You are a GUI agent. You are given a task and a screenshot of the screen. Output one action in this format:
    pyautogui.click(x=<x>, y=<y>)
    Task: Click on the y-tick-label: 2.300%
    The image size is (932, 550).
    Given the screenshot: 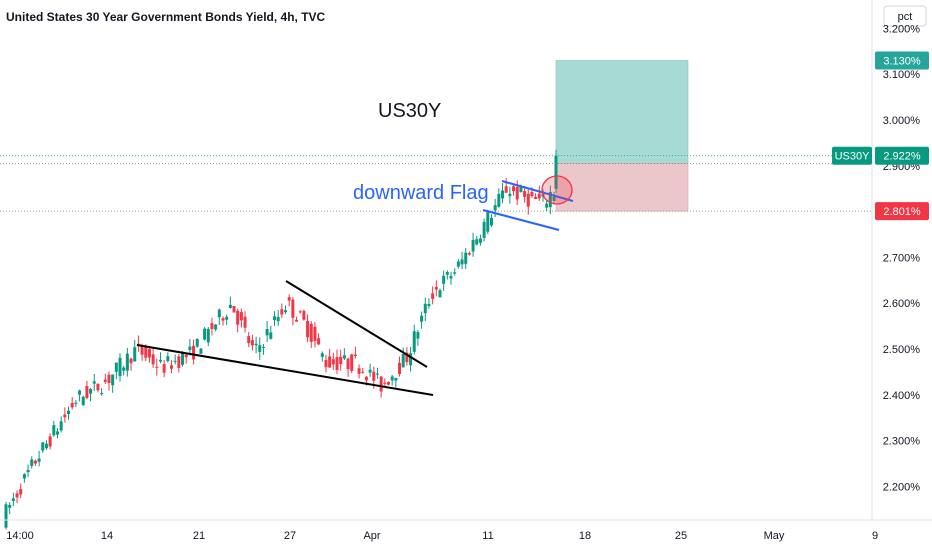 What is the action you would take?
    pyautogui.click(x=902, y=442)
    